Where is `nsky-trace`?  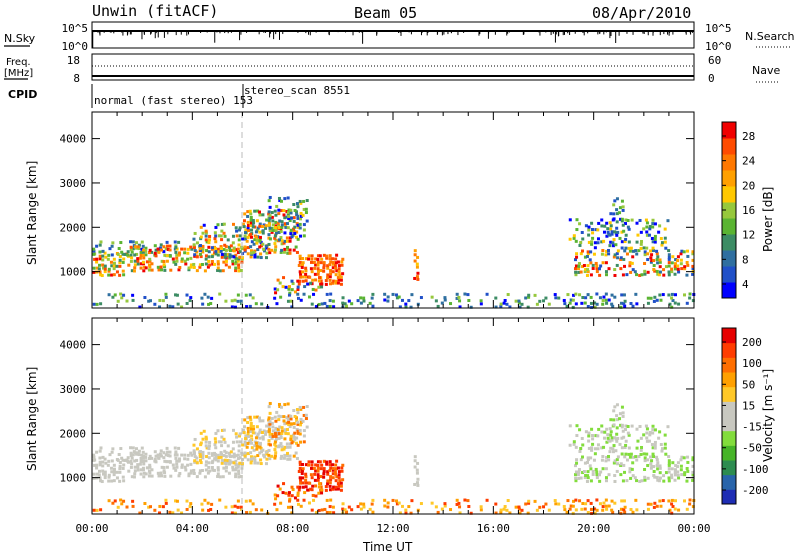 nsky-trace is located at coordinates (392, 39).